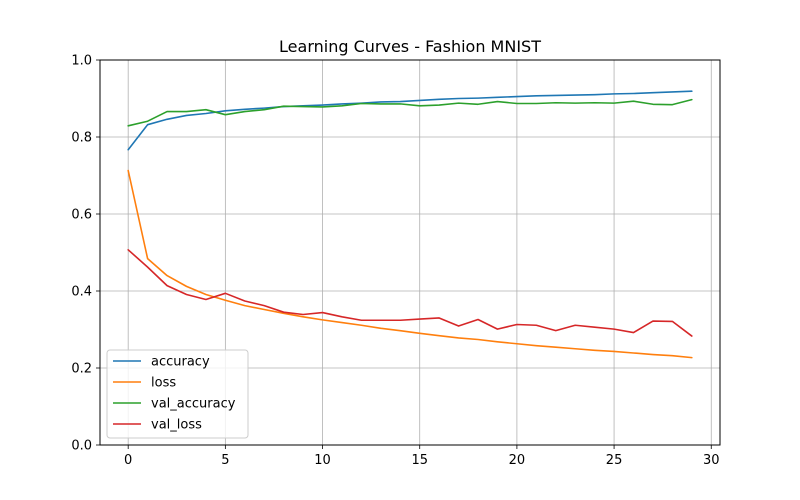 The width and height of the screenshot is (800, 500). Describe the element at coordinates (410, 112) in the screenshot. I see `series-line-val-accuracy` at that location.